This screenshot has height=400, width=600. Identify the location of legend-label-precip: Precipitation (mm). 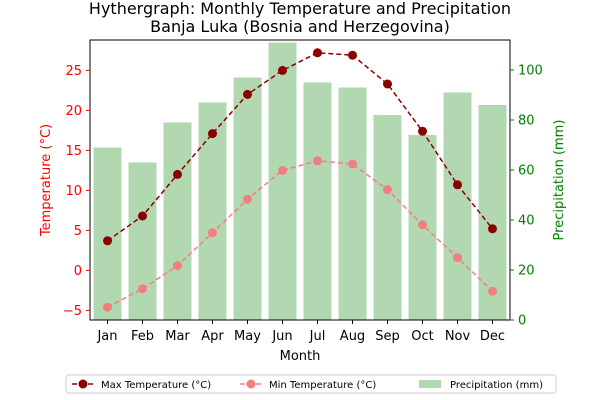
(496, 385).